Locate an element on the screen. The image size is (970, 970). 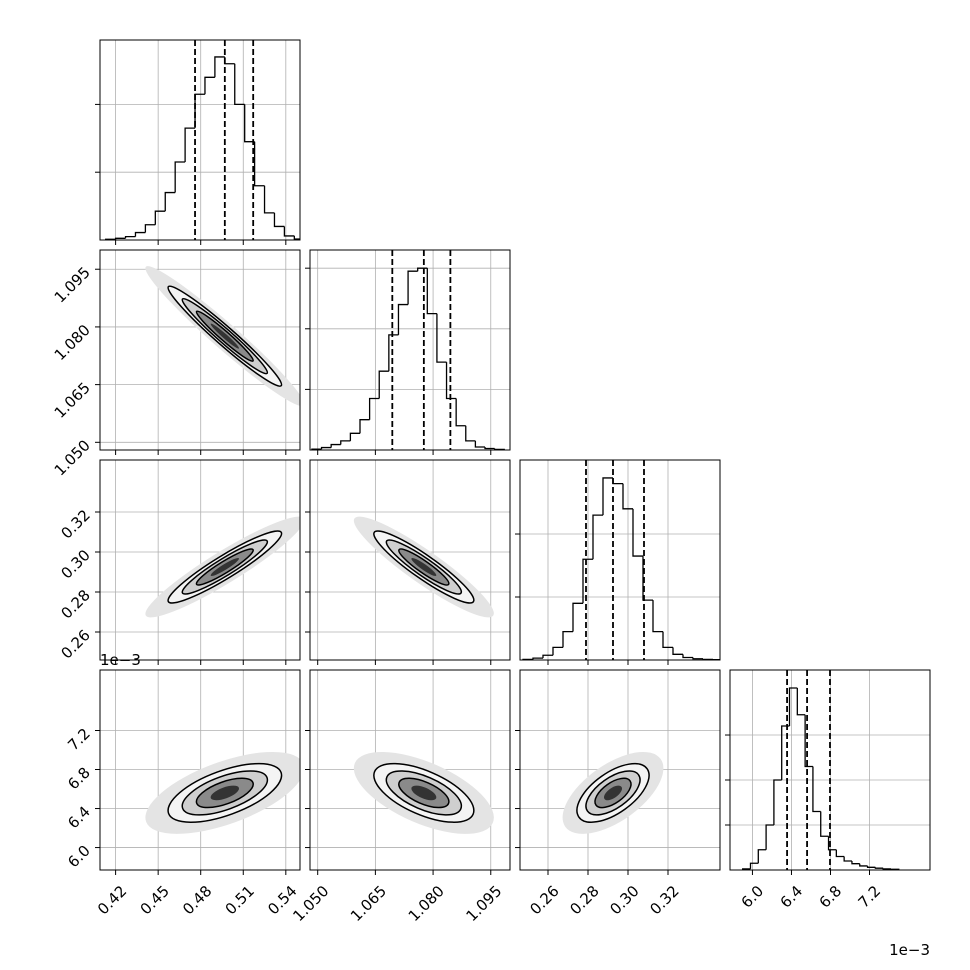
x-tick-label: 0.51 is located at coordinates (240, 900).